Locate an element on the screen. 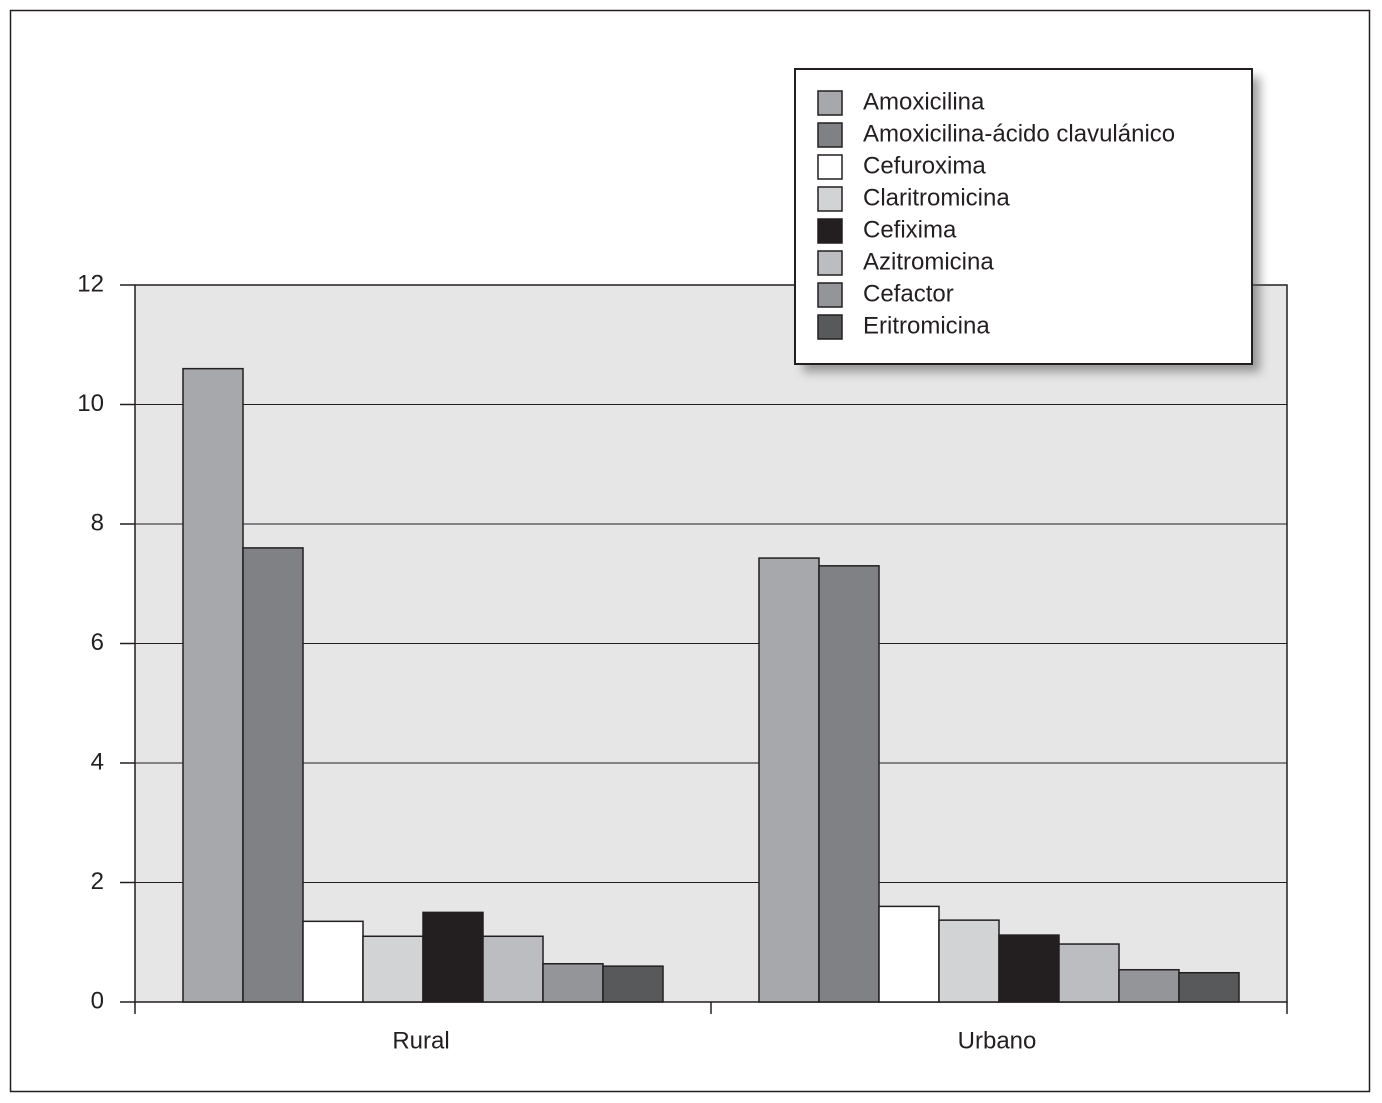  legend-label: Azitromicina is located at coordinates (928, 261).